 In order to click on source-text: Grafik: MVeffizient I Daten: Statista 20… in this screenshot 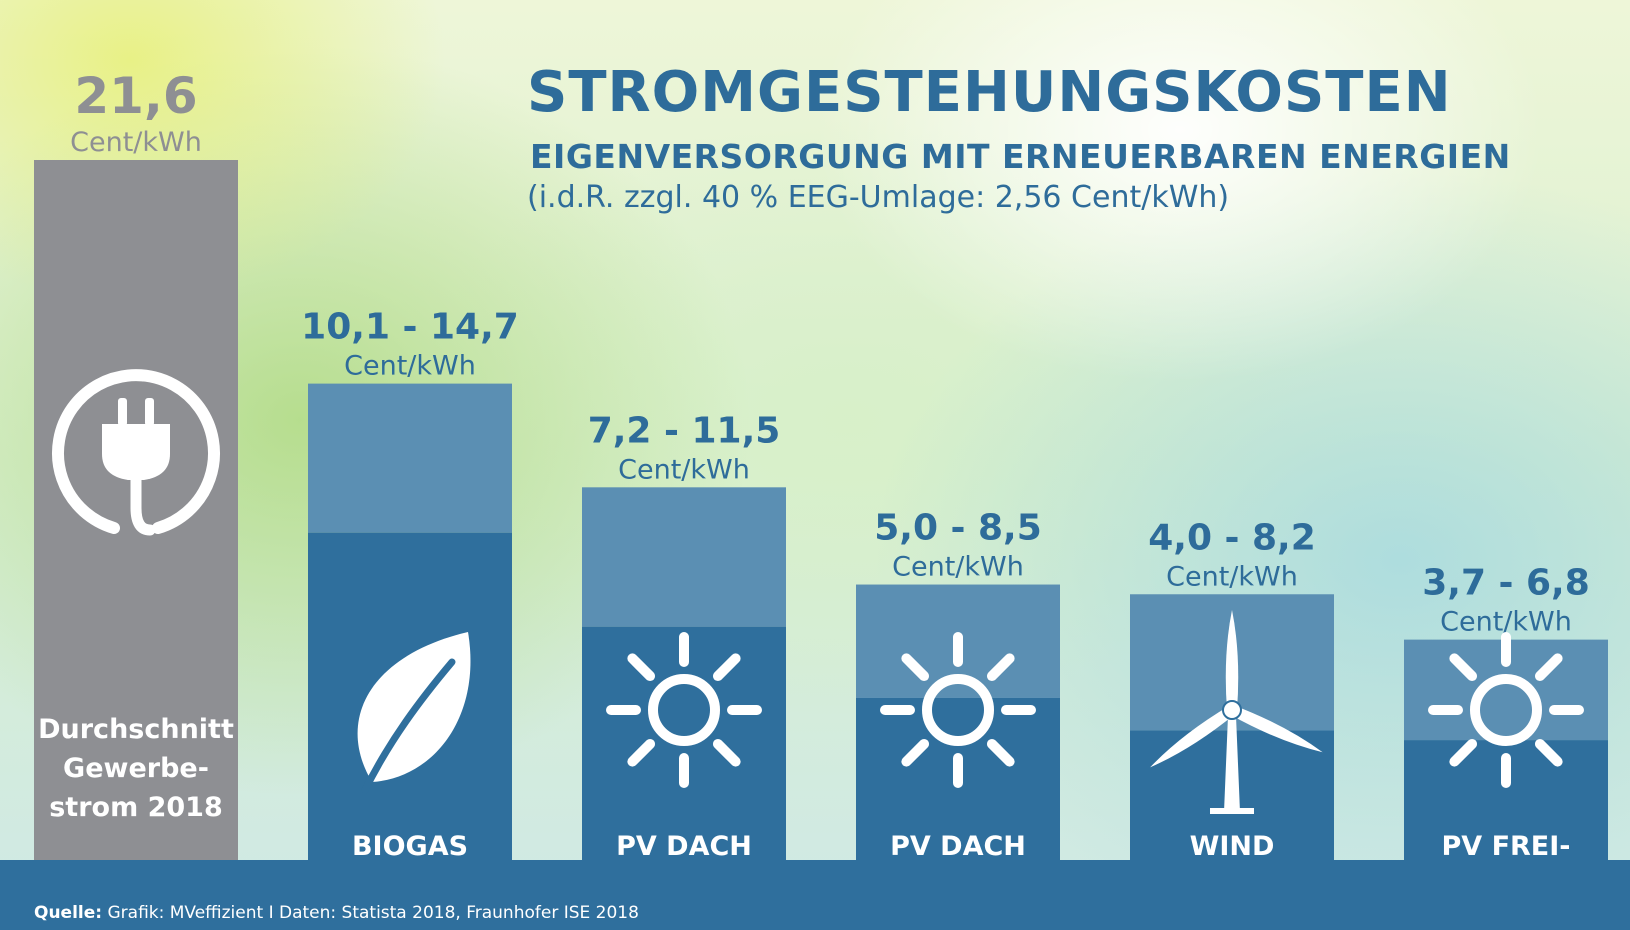, I will do `click(373, 913)`.